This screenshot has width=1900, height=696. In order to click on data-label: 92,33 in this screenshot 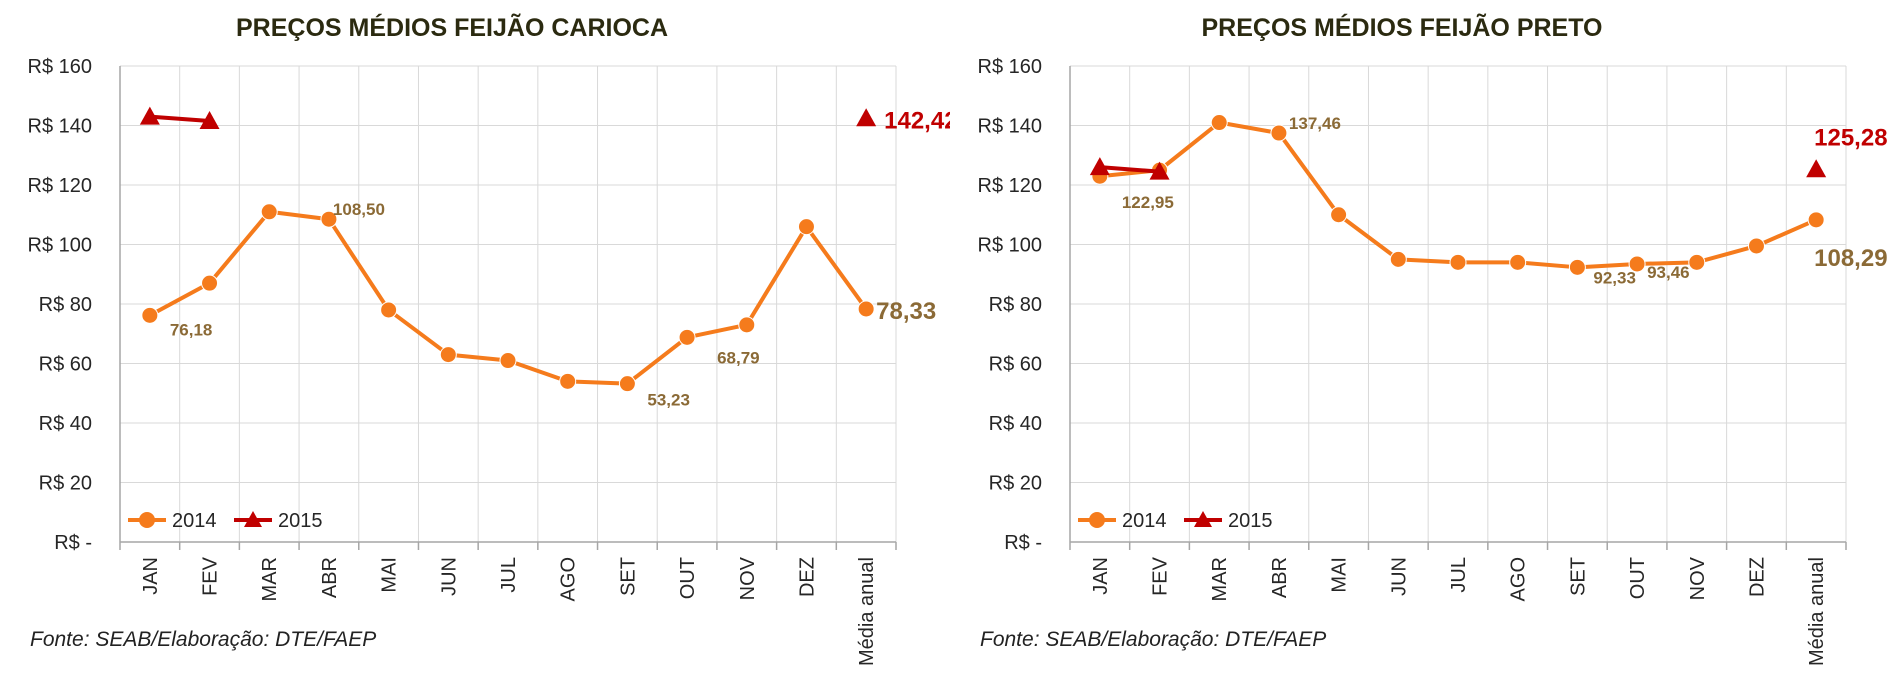, I will do `click(1614, 277)`.